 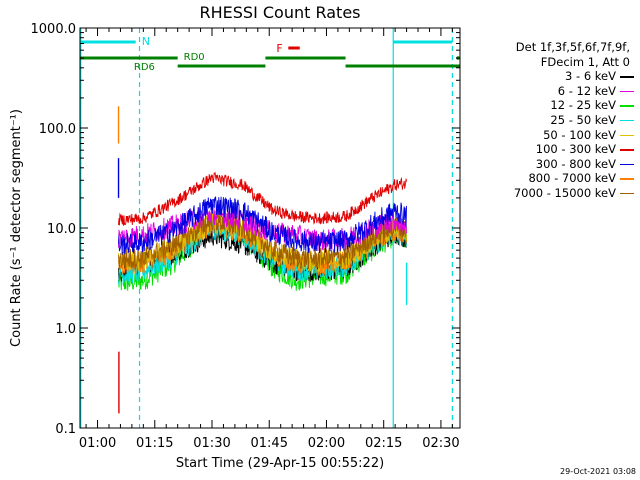 I want to click on x-tick-label: 02:15, so click(x=383, y=443).